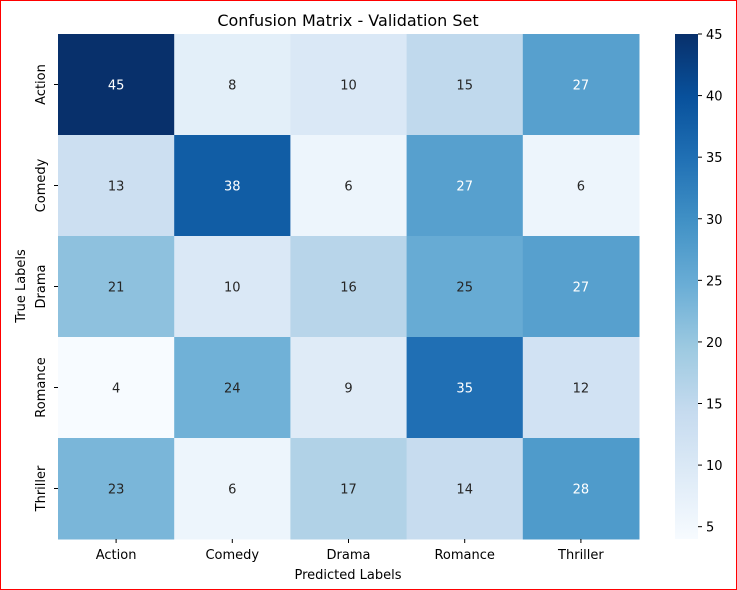  I want to click on colorbar, so click(686, 286).